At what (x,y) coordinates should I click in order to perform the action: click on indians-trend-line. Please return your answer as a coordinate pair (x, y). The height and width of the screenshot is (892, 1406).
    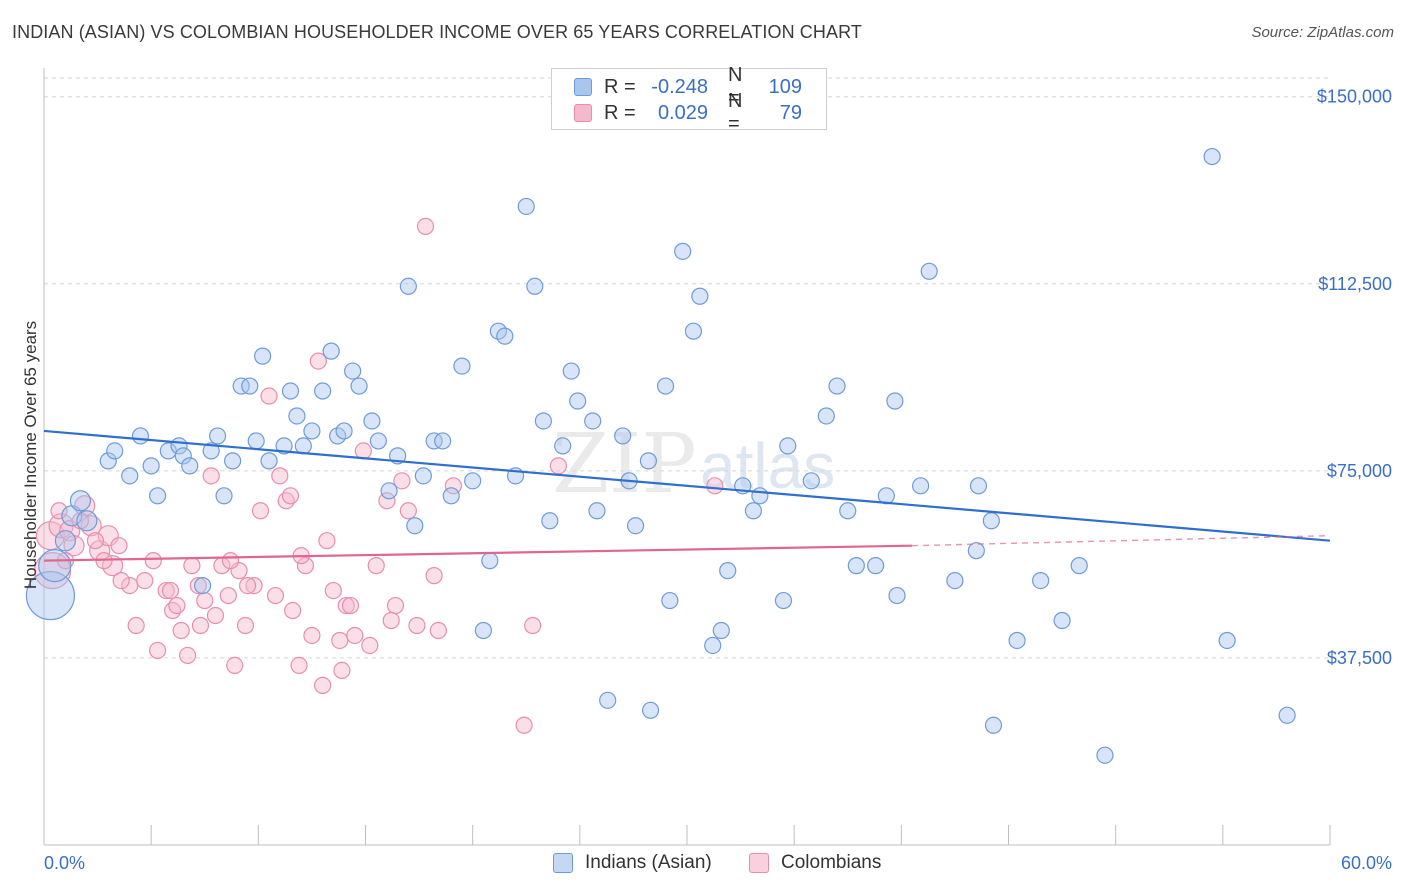
    Looking at the image, I should click on (687, 485).